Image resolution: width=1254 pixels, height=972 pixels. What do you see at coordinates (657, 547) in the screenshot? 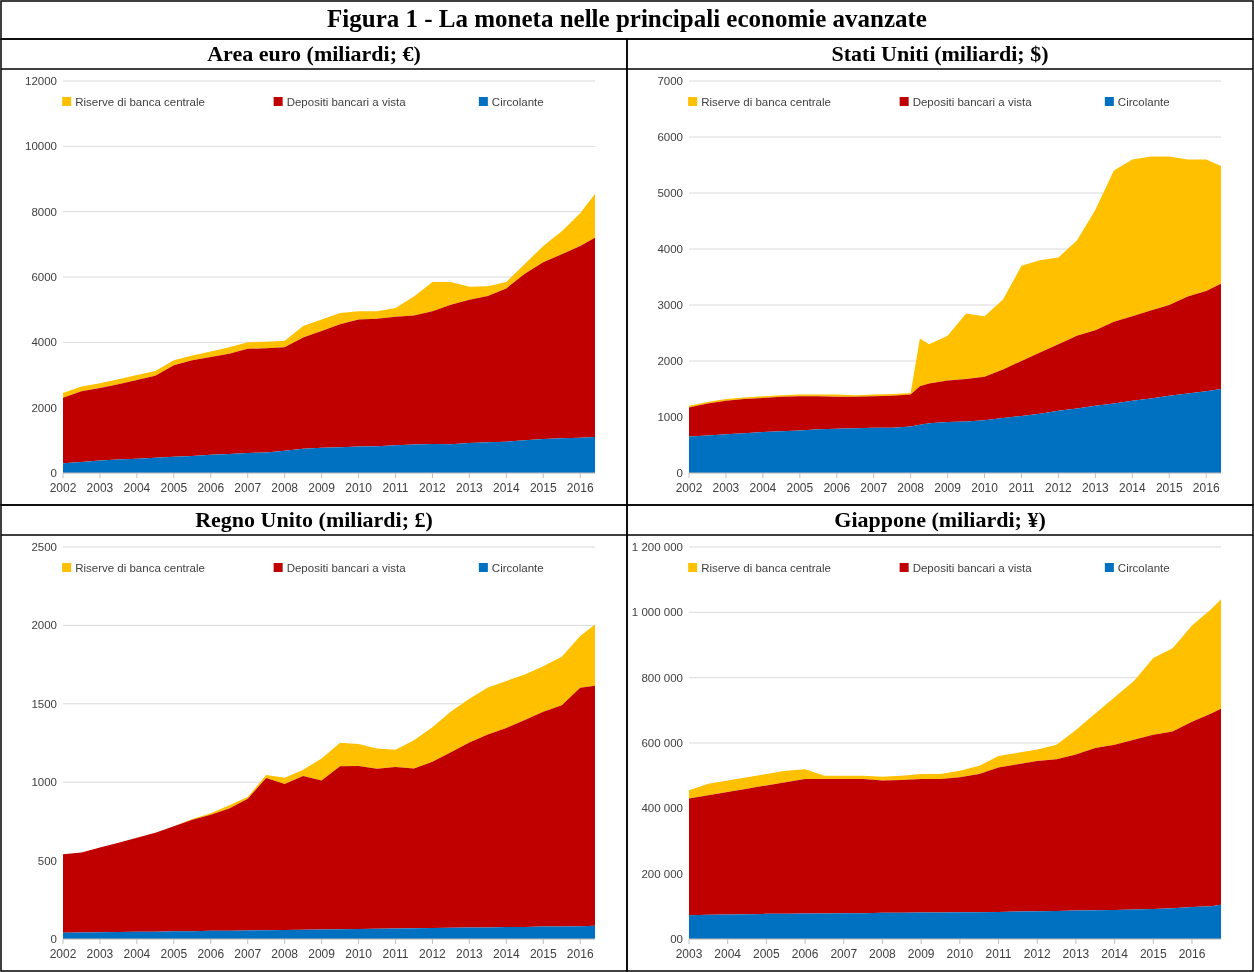
I see `y-tick-label: 1 200 000` at bounding box center [657, 547].